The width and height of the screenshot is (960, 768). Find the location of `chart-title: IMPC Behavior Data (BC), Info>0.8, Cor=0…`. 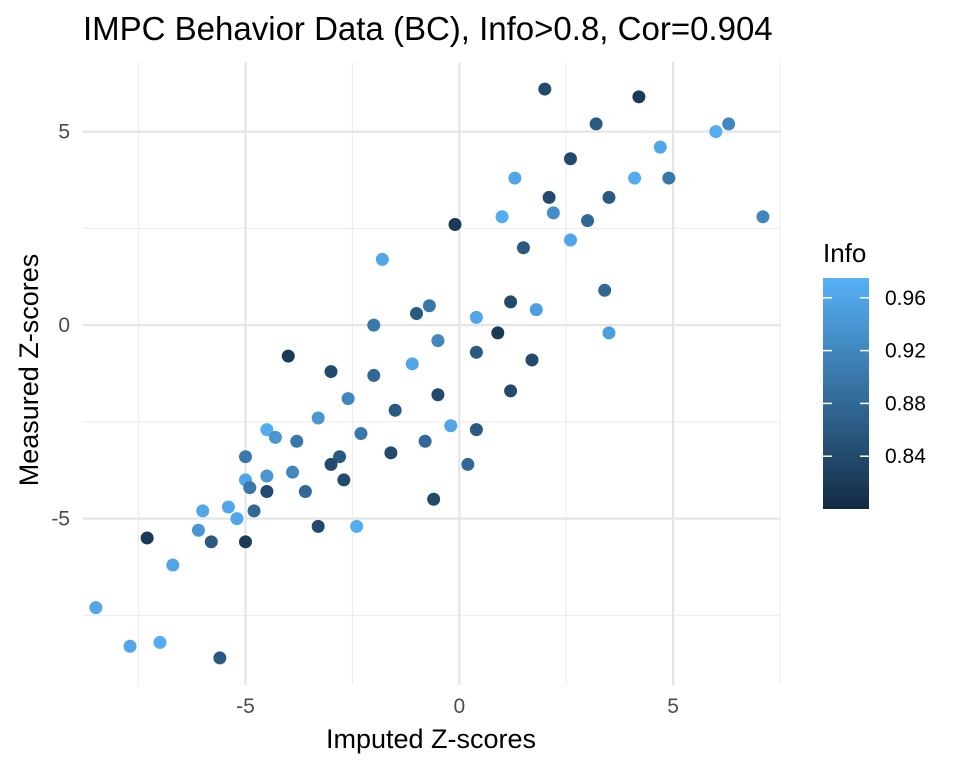

chart-title: IMPC Behavior Data (BC), Info>0.8, Cor=0… is located at coordinates (428, 28).